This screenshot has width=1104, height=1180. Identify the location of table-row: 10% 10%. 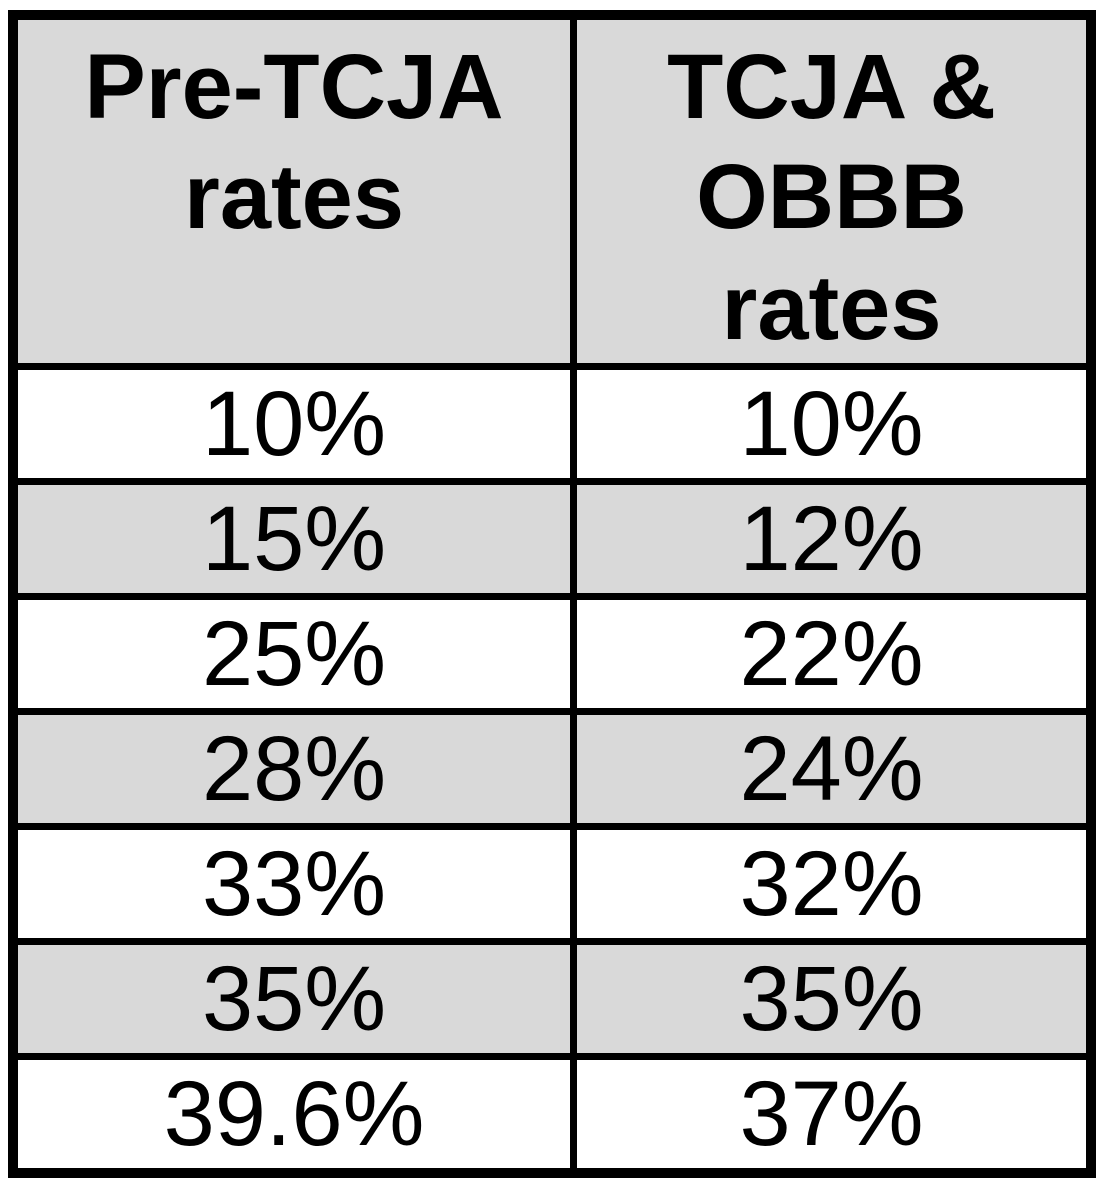
(552, 424).